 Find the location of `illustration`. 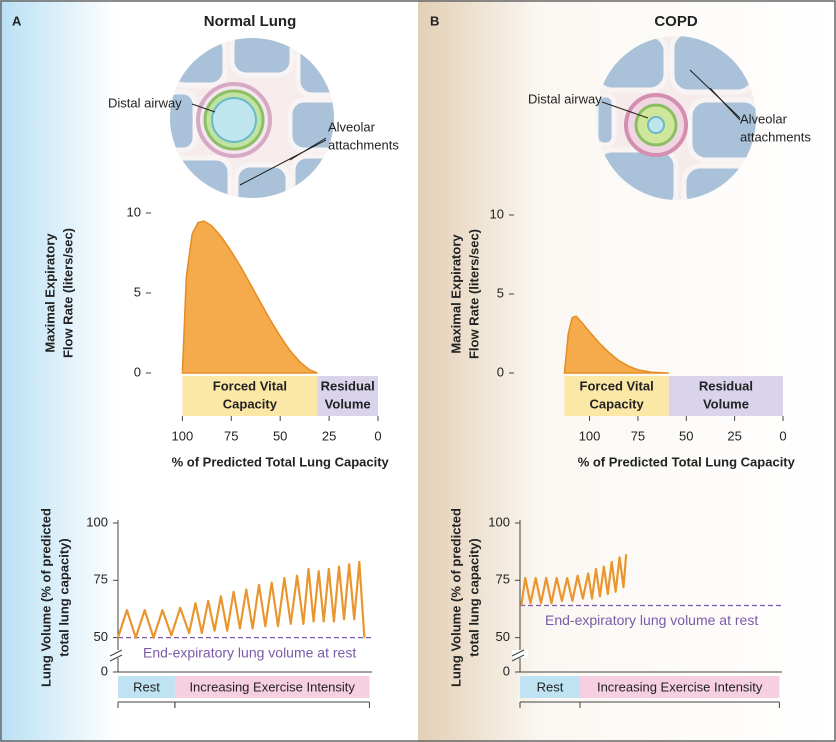

illustration is located at coordinates (676, 118).